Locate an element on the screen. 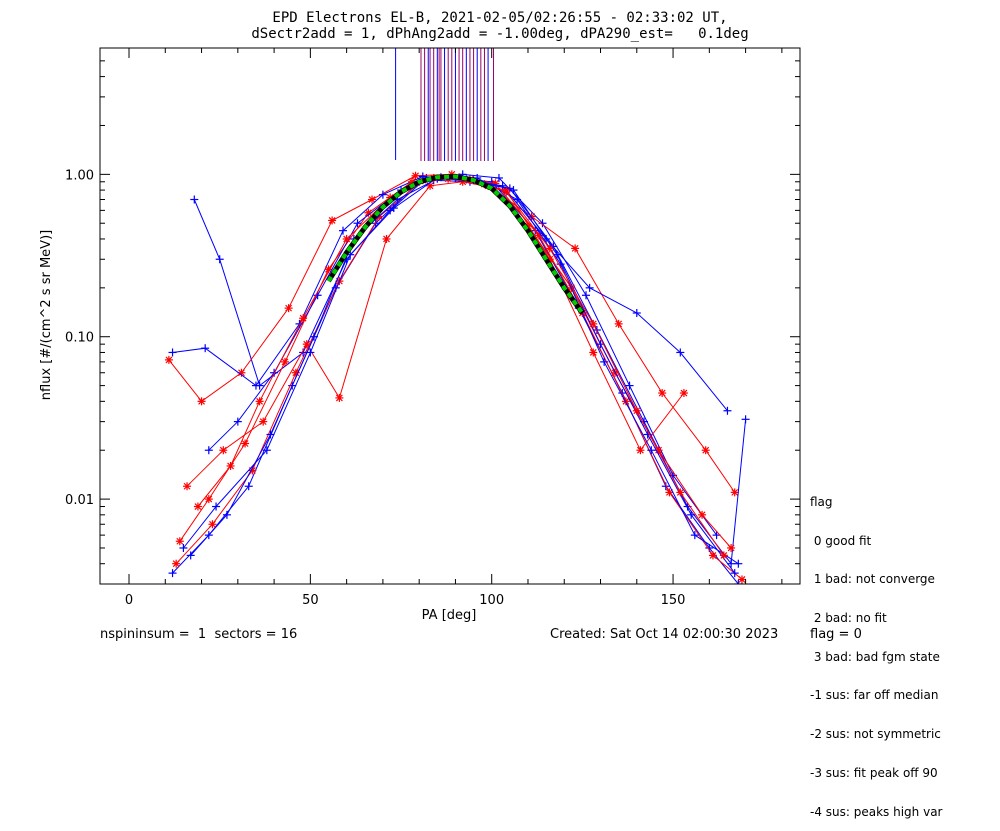  x-axis-label: PA [deg] is located at coordinates (449, 615).